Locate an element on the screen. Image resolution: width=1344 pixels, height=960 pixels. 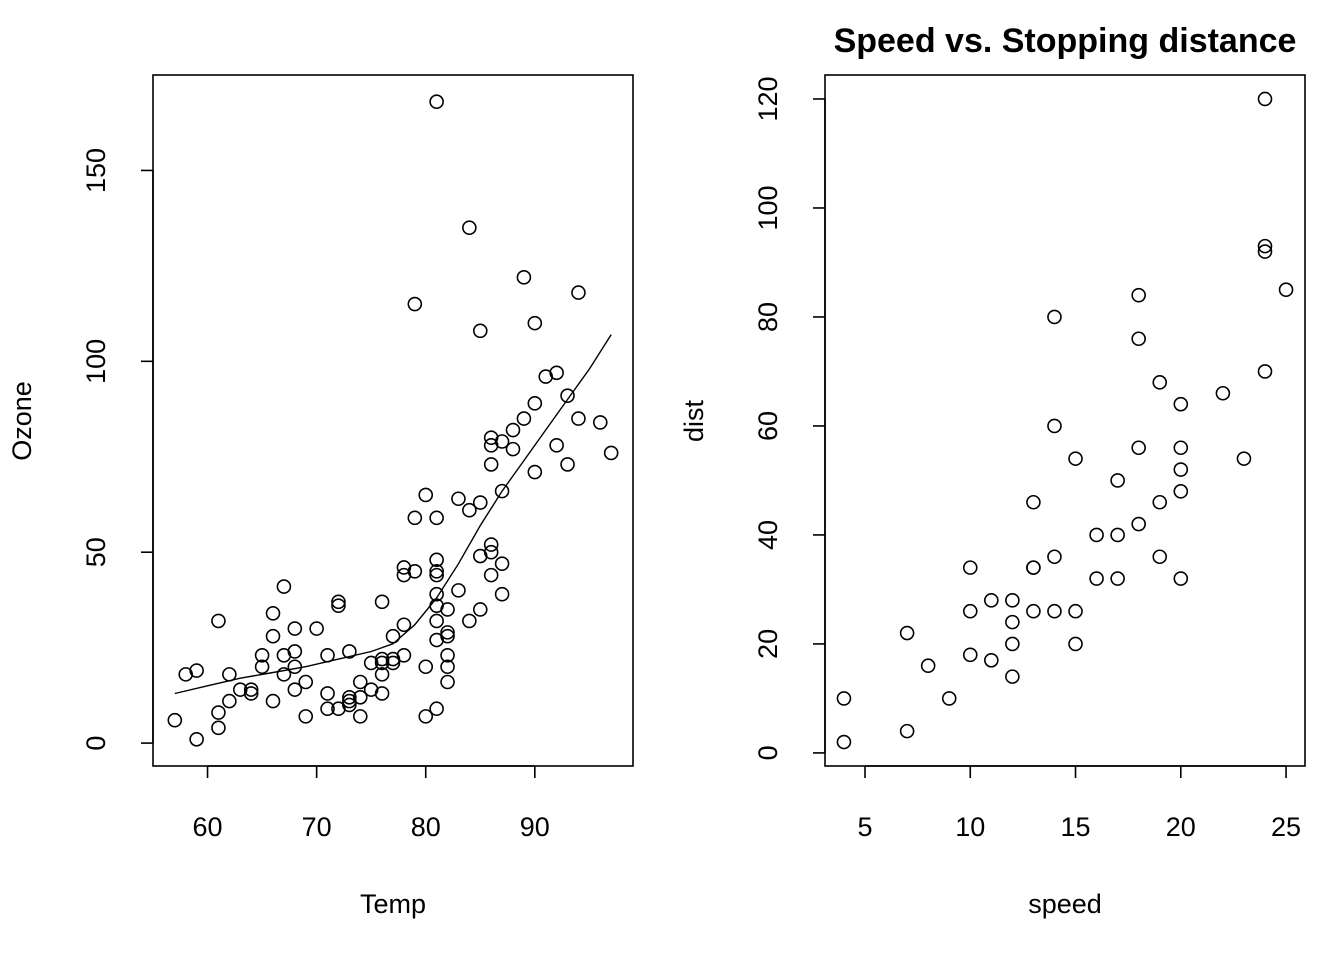
y-tick-label: 50 is located at coordinates (96, 552).